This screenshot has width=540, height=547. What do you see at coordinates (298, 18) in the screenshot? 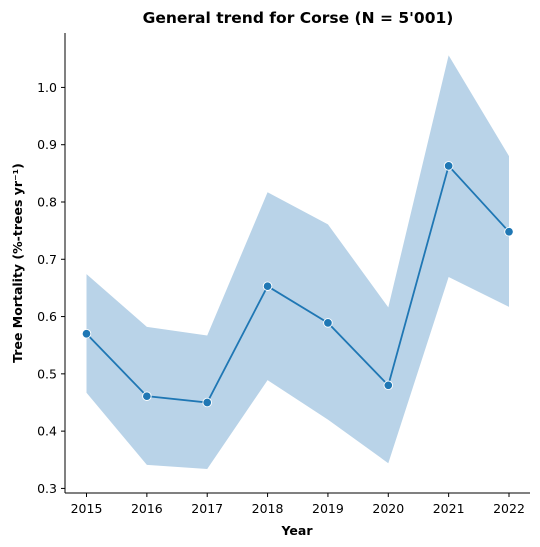
I see `chart-title: General trend for Corse (N = 5'001)` at bounding box center [298, 18].